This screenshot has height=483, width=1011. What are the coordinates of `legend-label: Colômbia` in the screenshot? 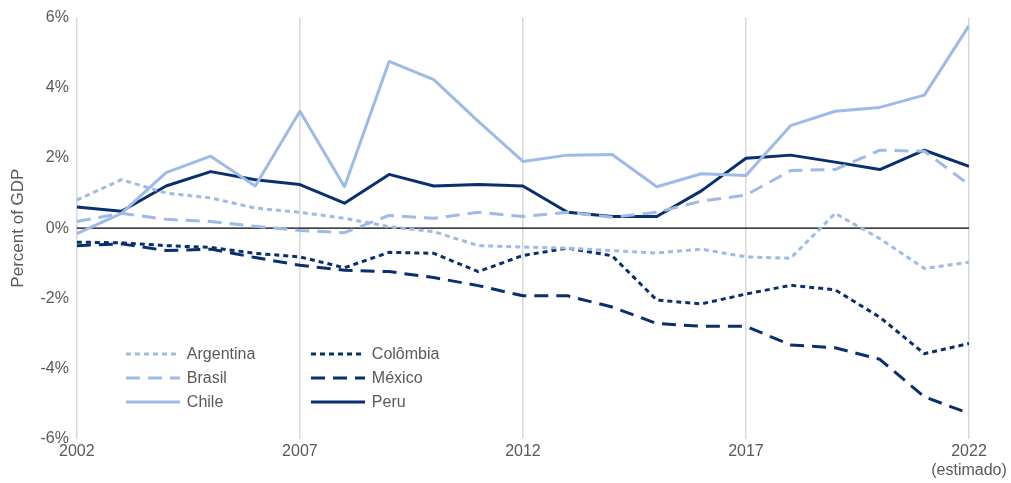 It's located at (405, 353).